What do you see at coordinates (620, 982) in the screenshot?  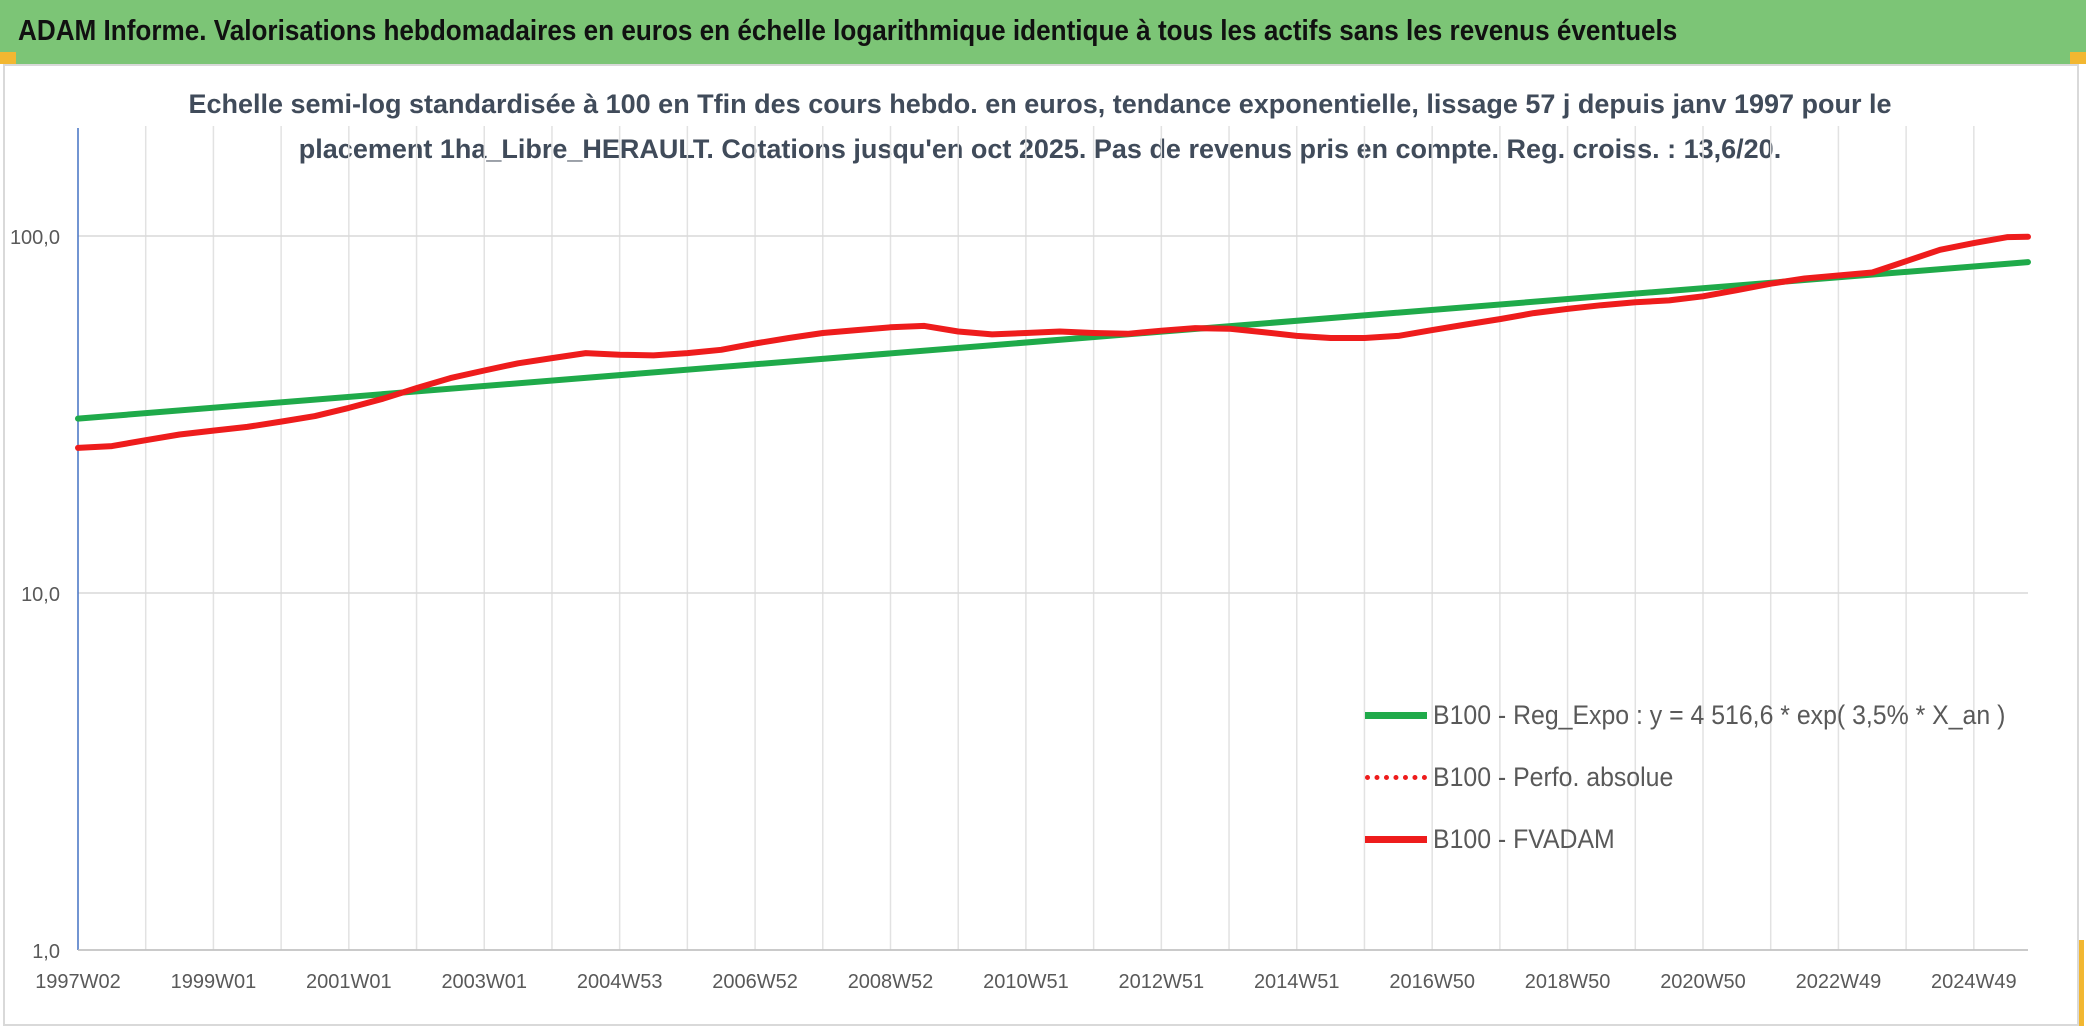 I see `x-tick-label: 2004W53` at bounding box center [620, 982].